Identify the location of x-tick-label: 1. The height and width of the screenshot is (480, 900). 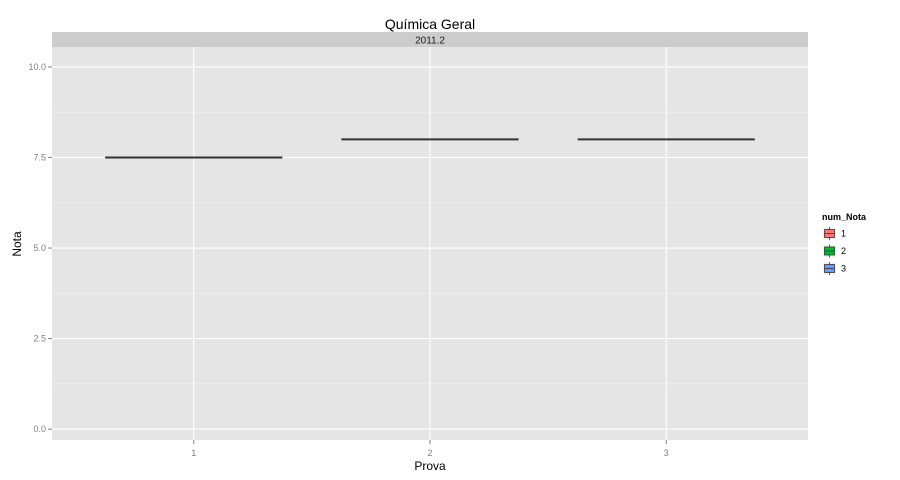
(193, 453).